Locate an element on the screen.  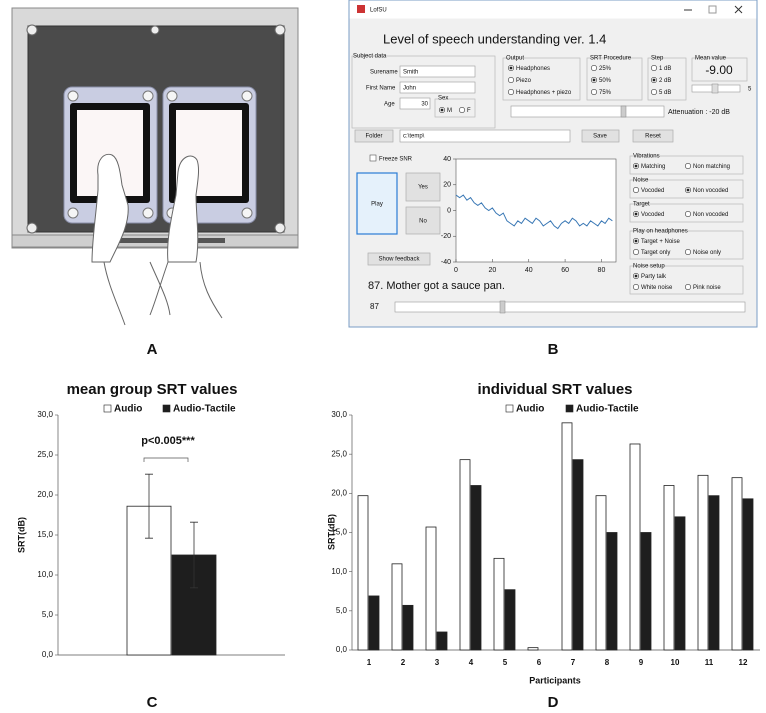
group-title: Sex is located at coordinates (443, 99).